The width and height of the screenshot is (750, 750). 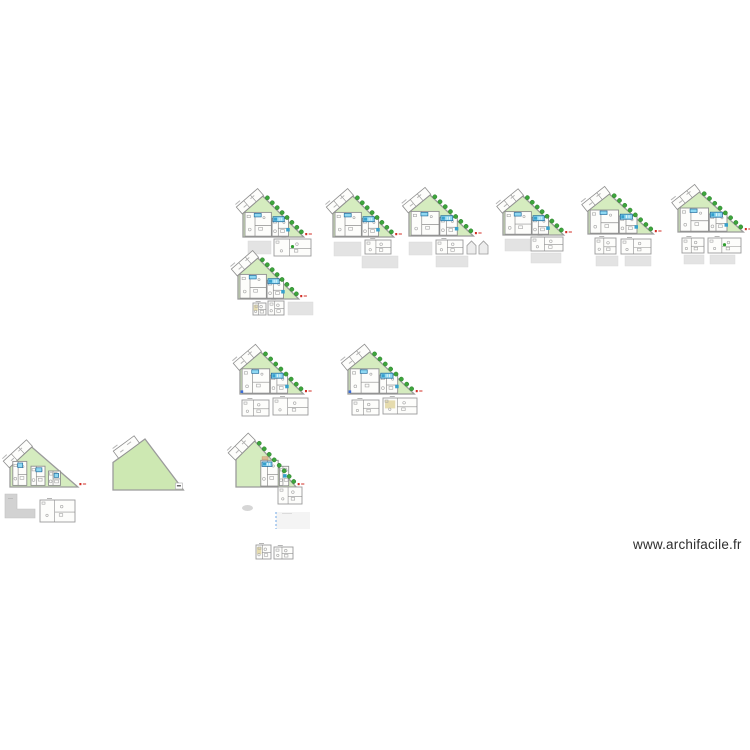 I want to click on hut, so click(x=483, y=247).